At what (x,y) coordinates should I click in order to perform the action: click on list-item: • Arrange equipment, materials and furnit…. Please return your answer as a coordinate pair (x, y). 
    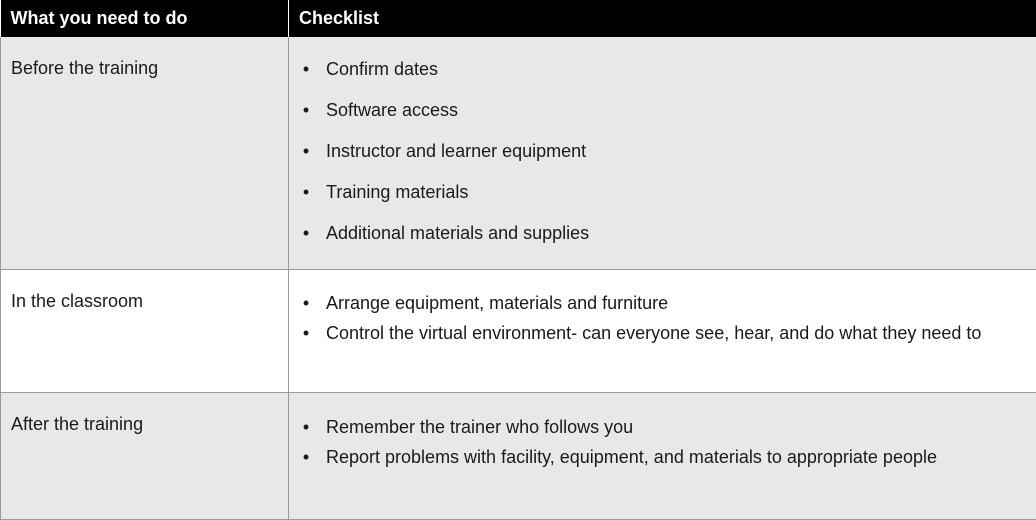
    Looking at the image, I should click on (654, 303).